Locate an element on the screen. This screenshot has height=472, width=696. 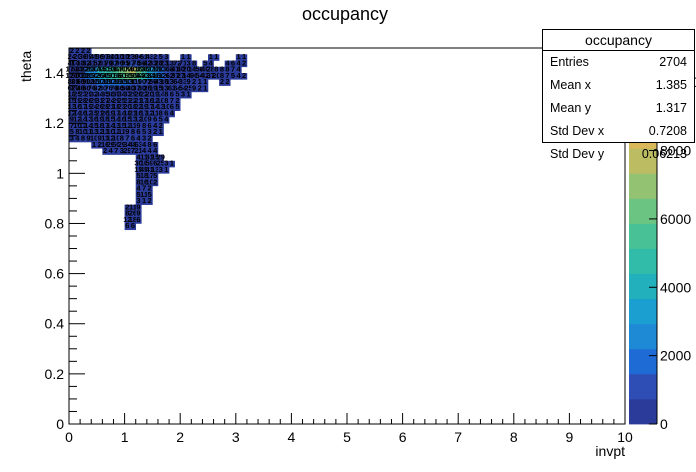
bin-count-label: 5 is located at coordinates (161, 119).